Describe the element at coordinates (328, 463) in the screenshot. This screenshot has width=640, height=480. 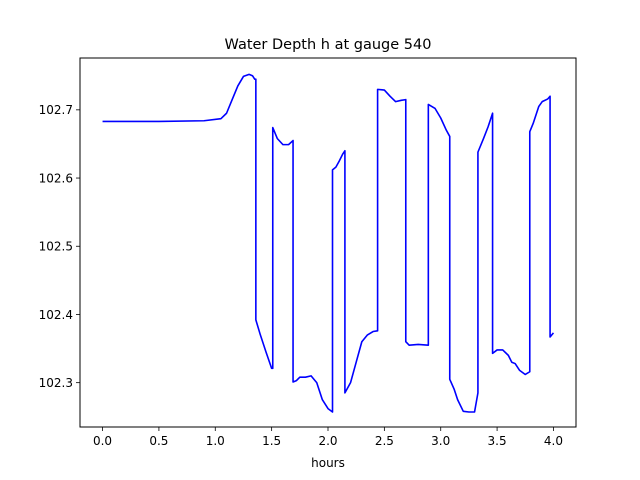
I see `x-axis-label: hours` at that location.